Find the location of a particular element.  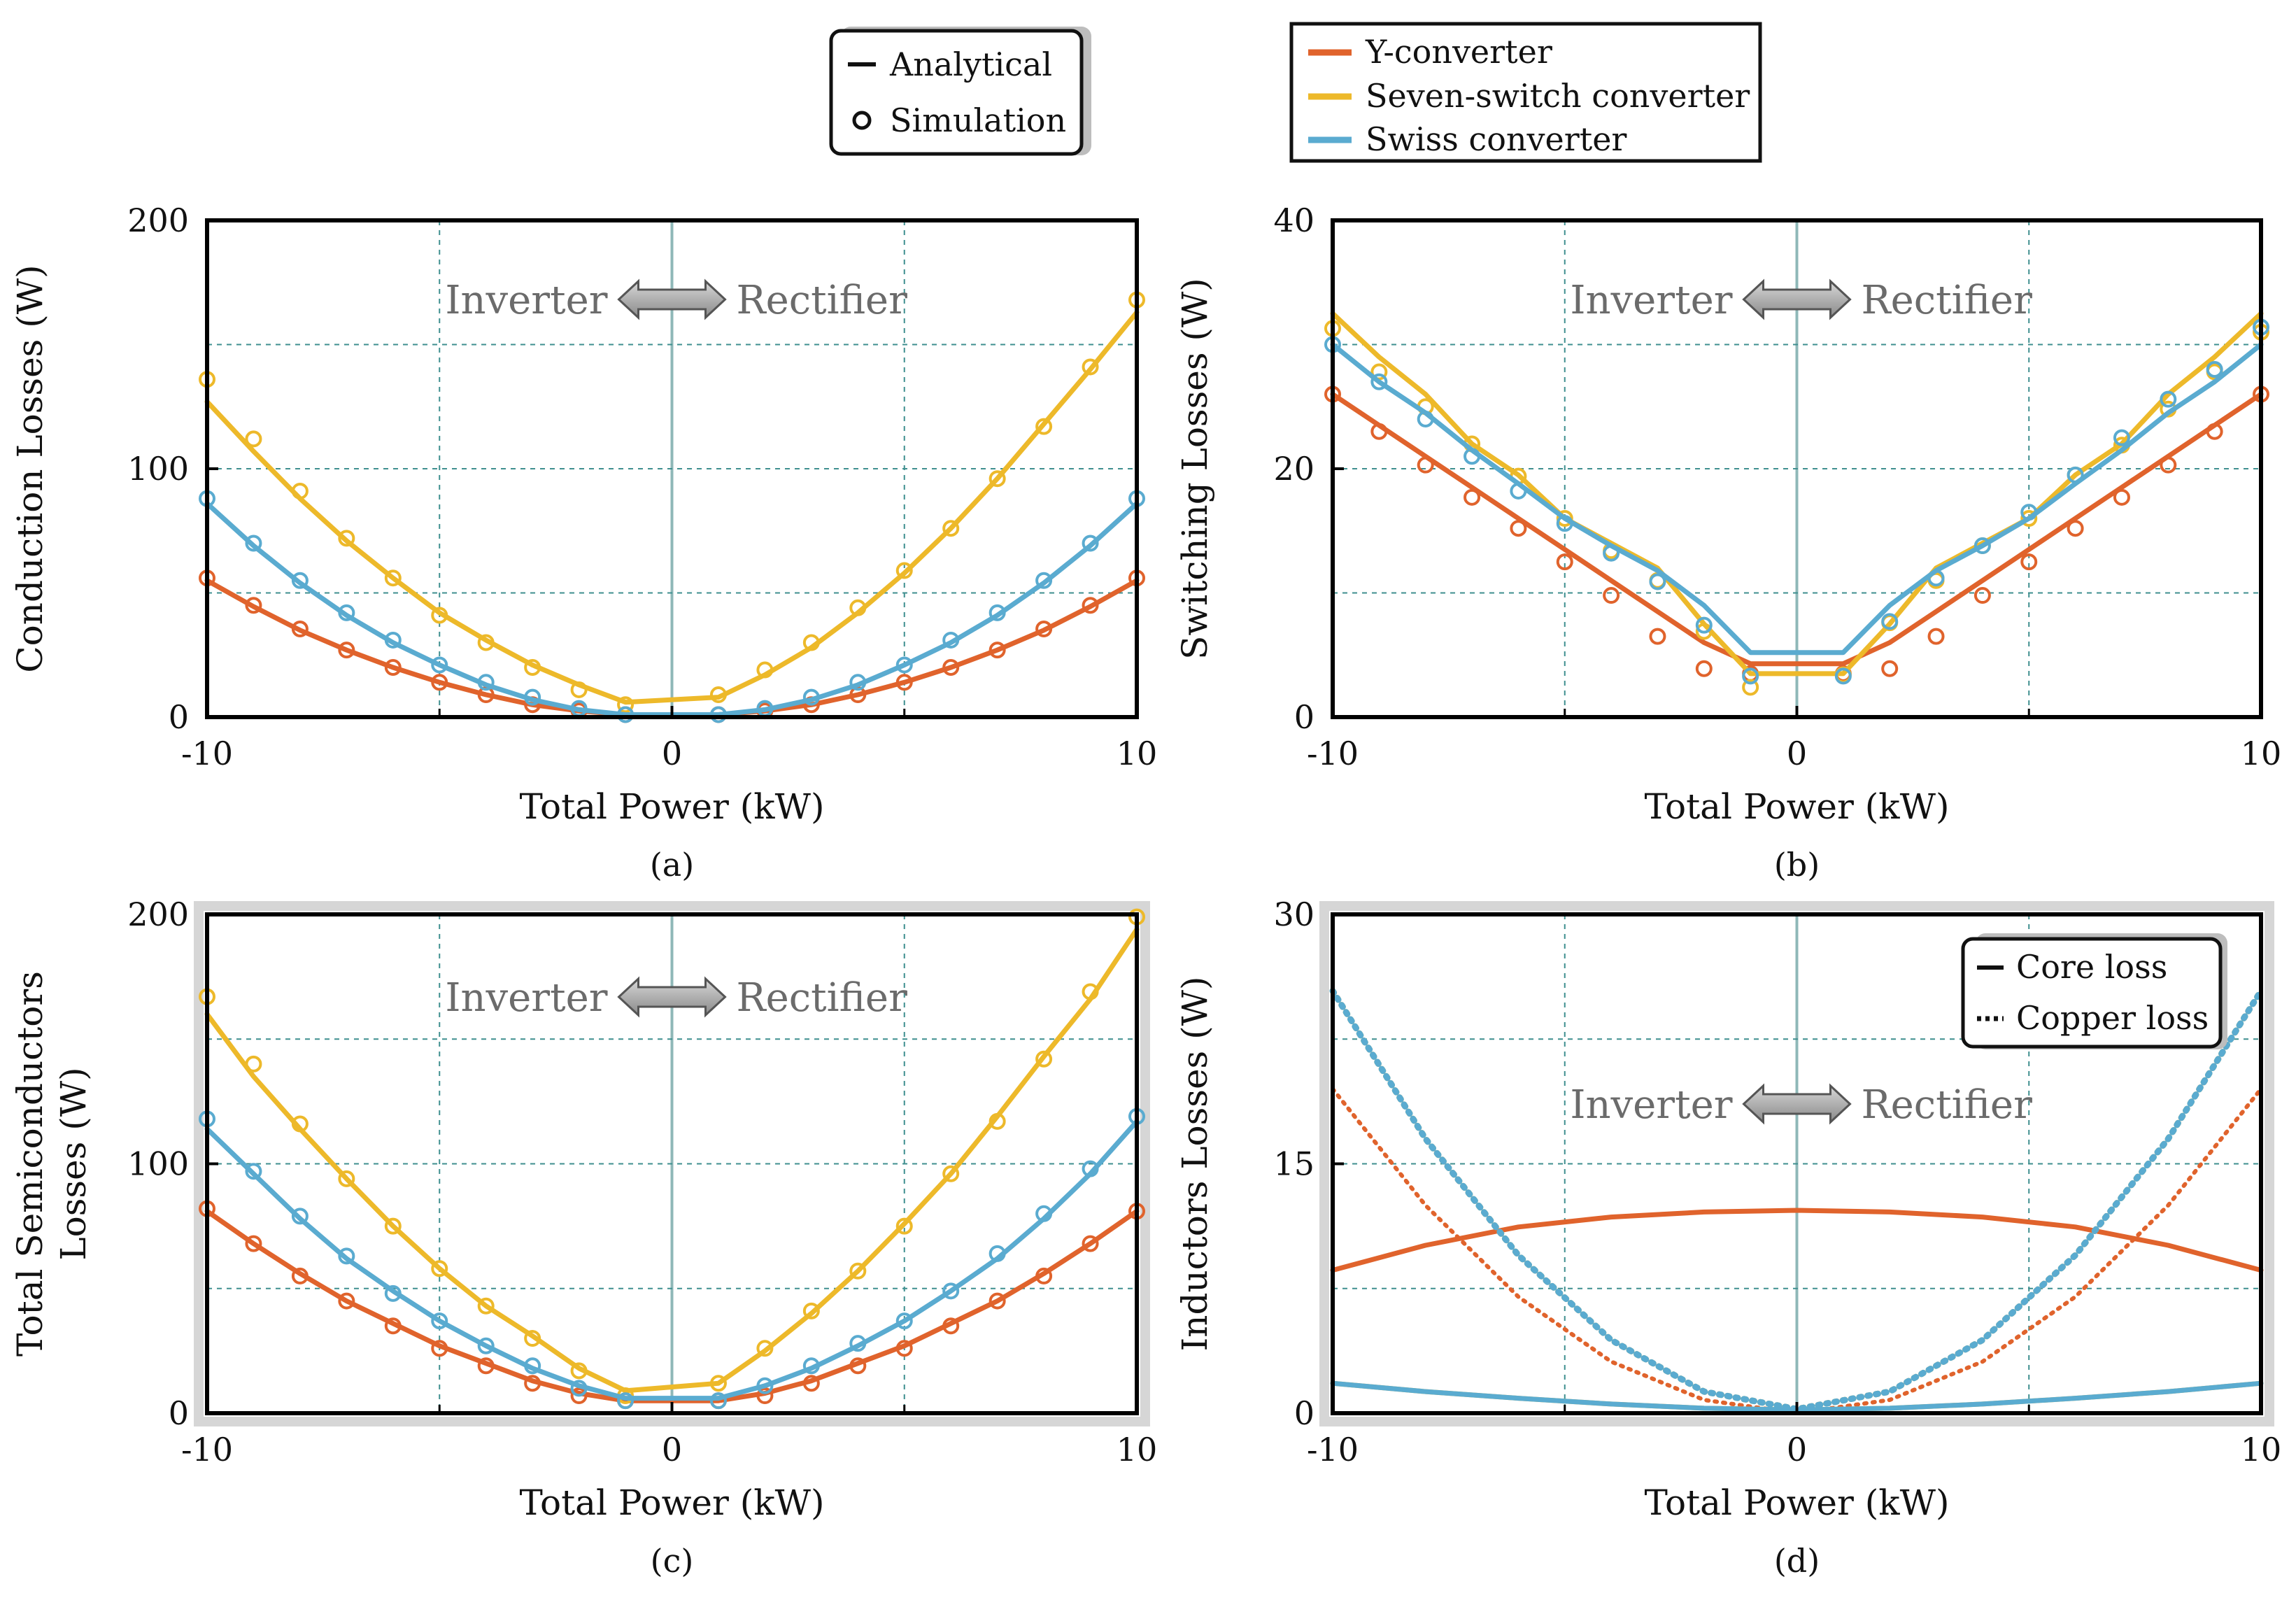

legend-type: Analytical Simulation is located at coordinates (960, 91).